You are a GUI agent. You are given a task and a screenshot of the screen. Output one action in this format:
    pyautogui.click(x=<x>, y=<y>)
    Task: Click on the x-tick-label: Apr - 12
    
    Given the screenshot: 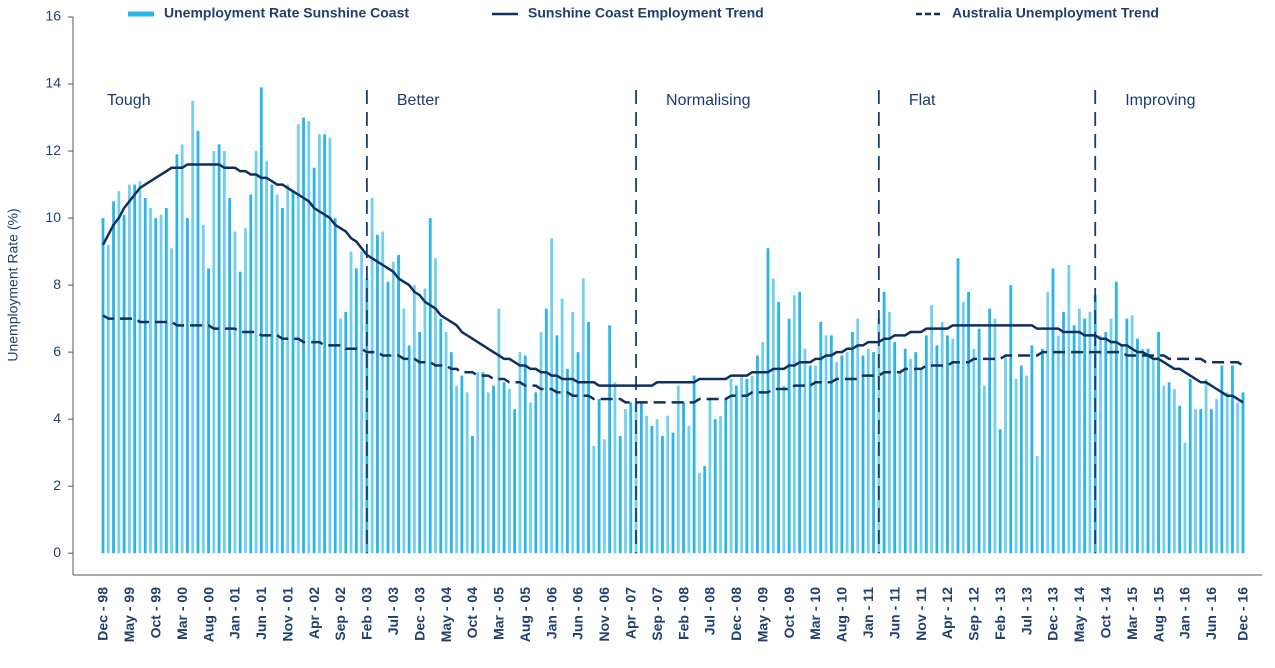 What is the action you would take?
    pyautogui.click(x=947, y=613)
    